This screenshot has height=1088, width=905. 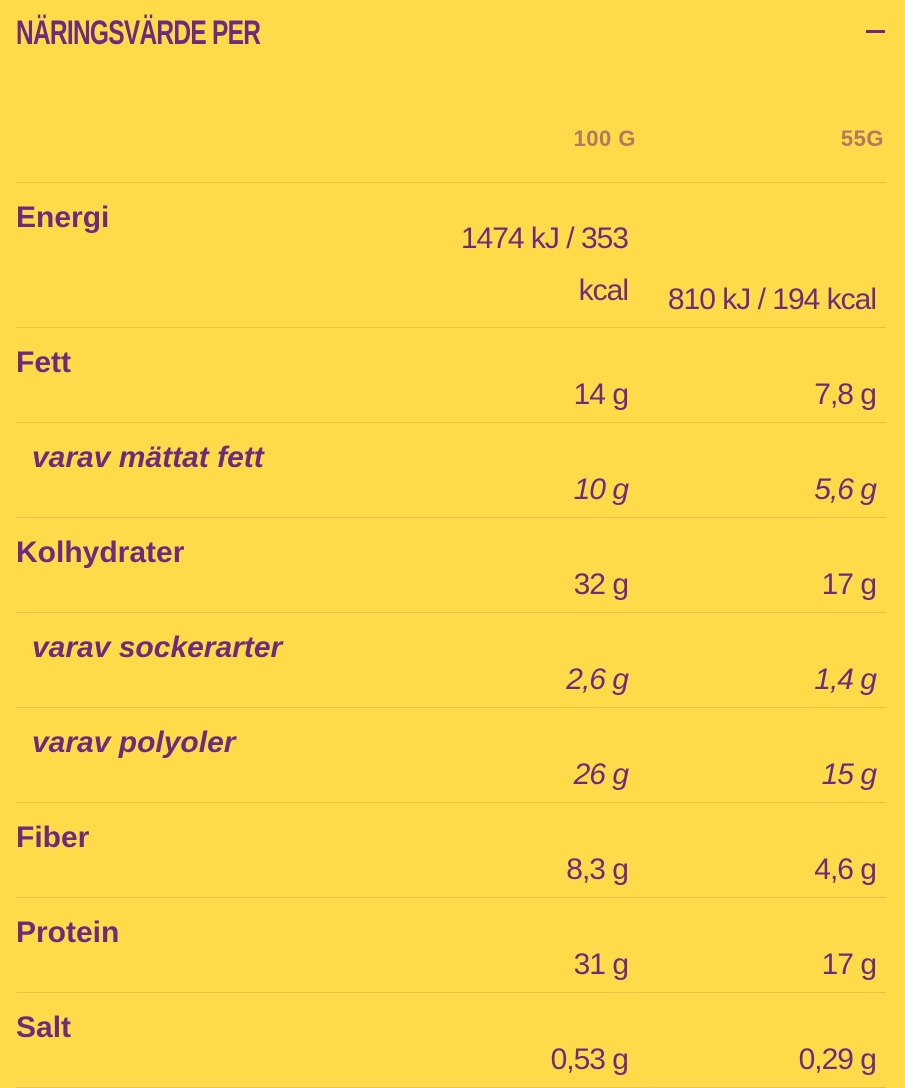 I want to click on table-row-protein: Protein 31 g 17 g, so click(x=451, y=945).